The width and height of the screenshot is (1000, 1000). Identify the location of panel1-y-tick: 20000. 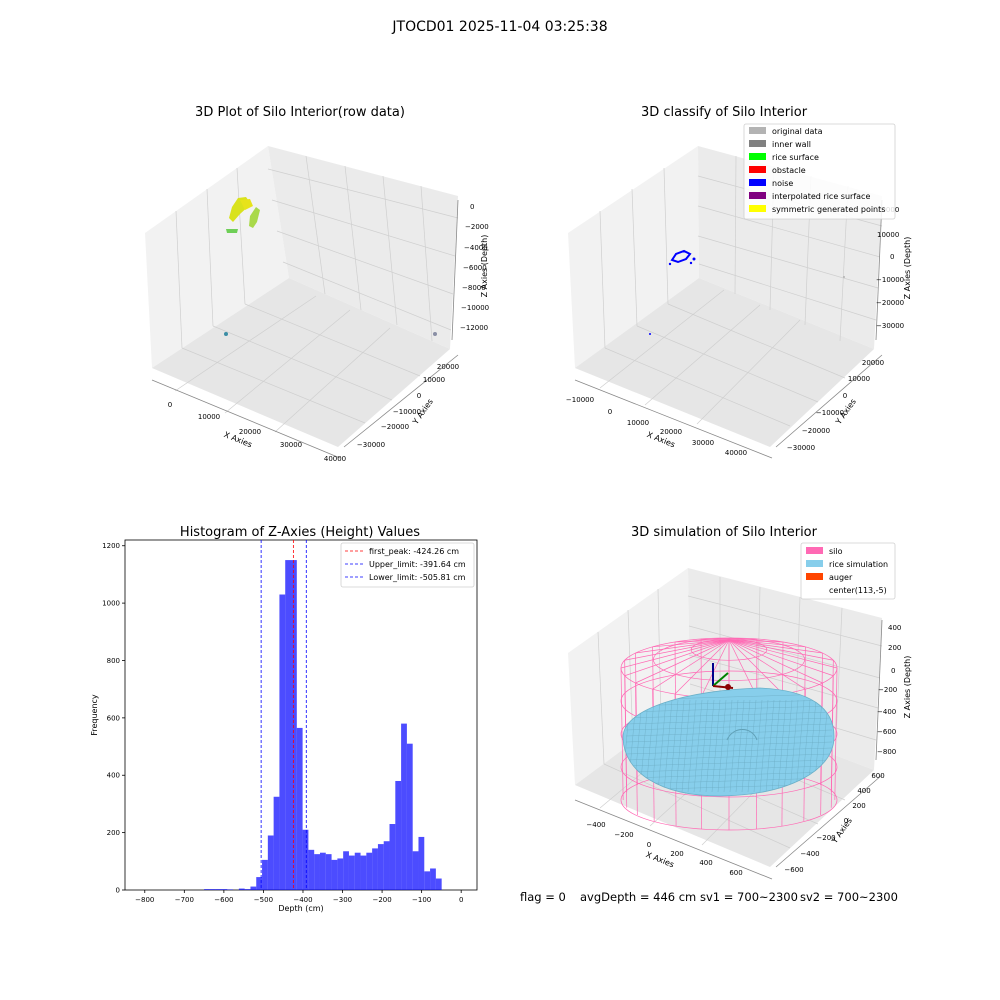
(448, 367).